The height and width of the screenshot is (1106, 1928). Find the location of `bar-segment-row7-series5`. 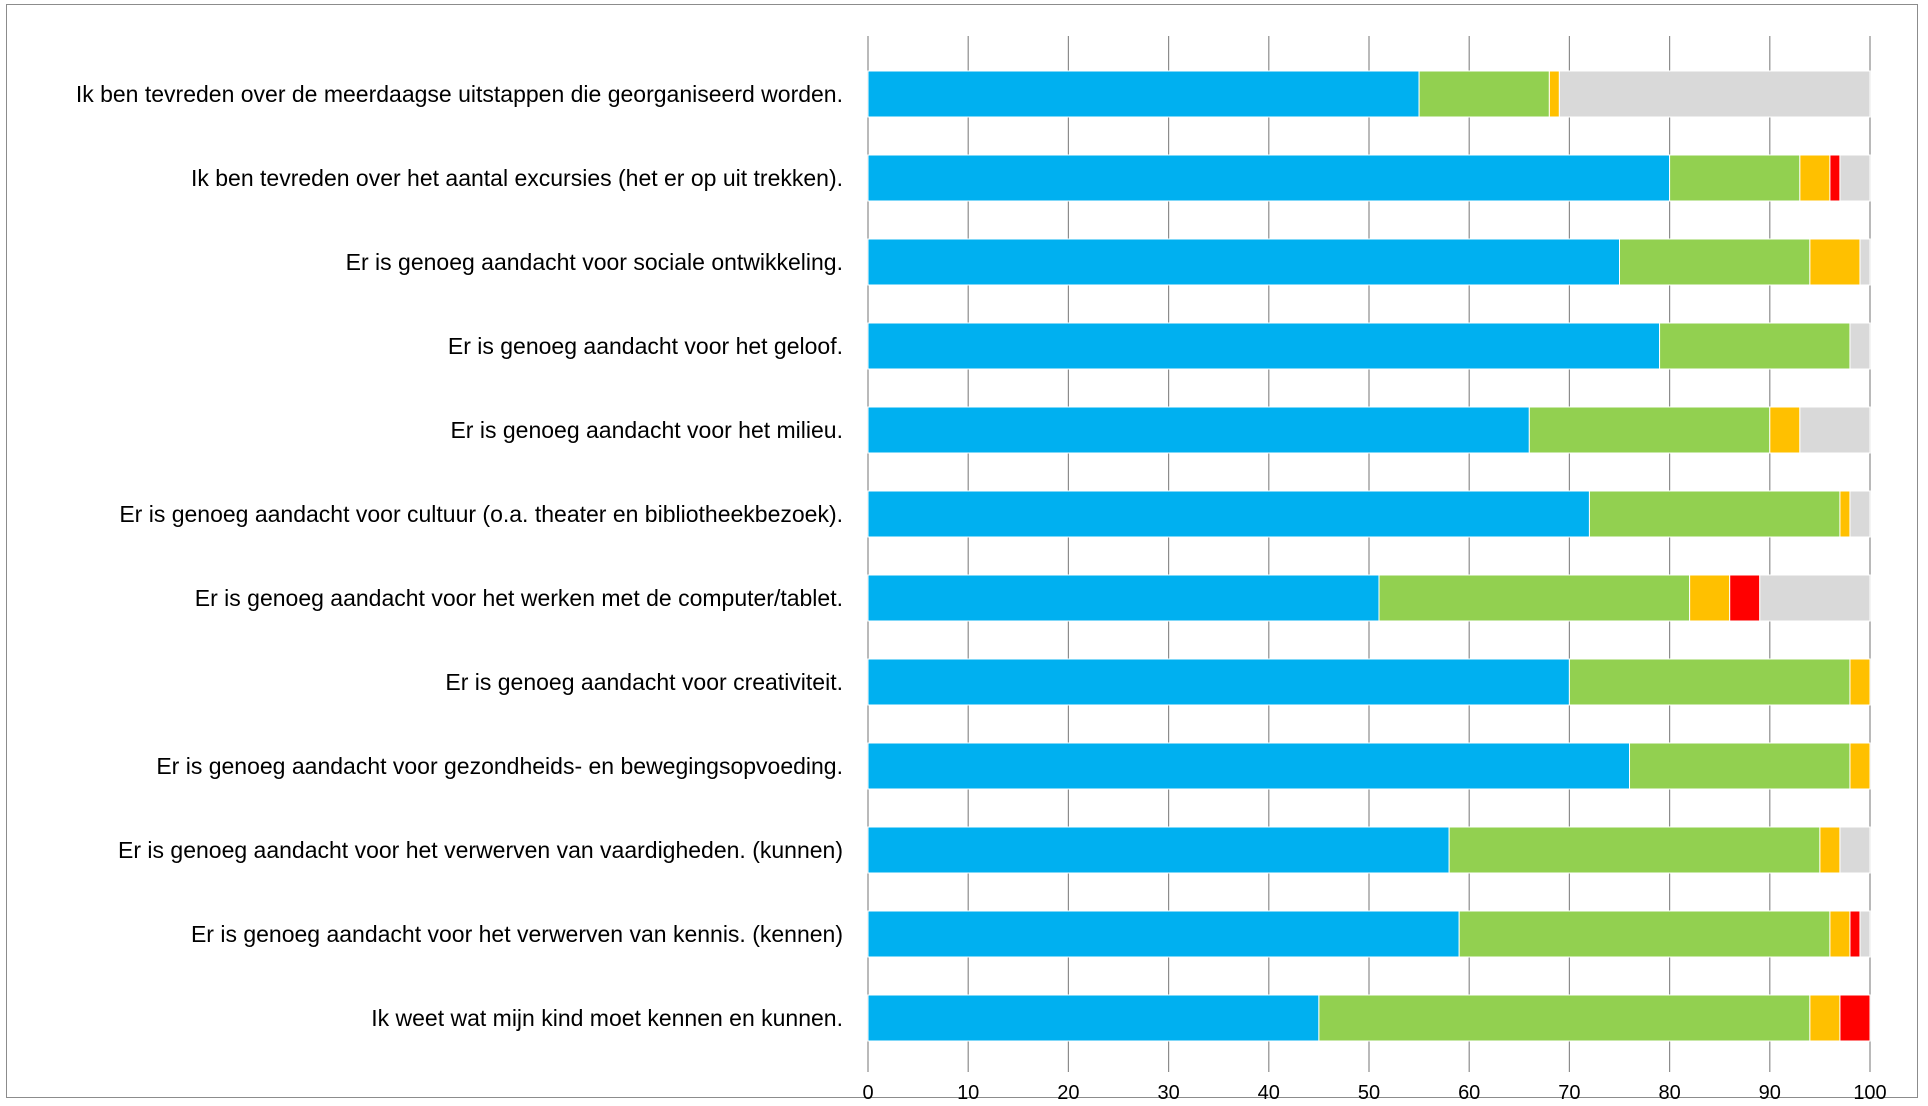

bar-segment-row7-series5 is located at coordinates (1815, 598).